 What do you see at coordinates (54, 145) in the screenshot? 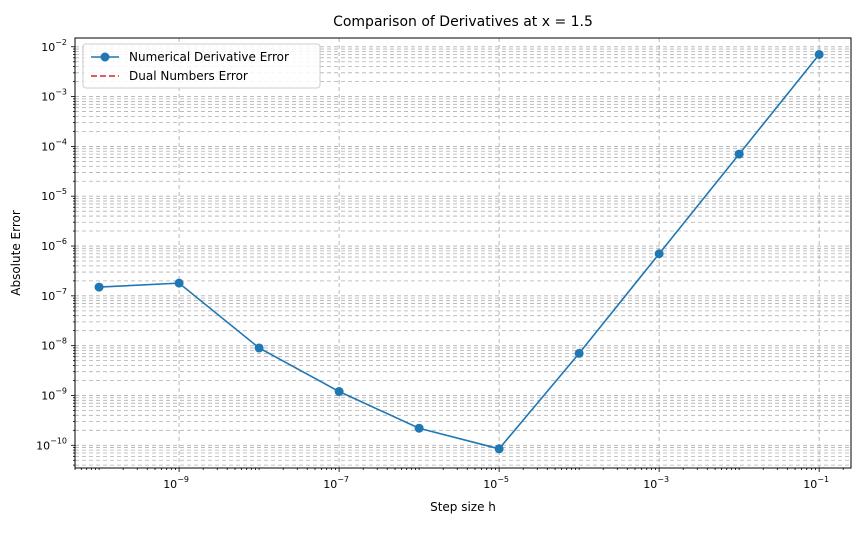
I see `y-tick-label: 10⁻⁴` at bounding box center [54, 145].